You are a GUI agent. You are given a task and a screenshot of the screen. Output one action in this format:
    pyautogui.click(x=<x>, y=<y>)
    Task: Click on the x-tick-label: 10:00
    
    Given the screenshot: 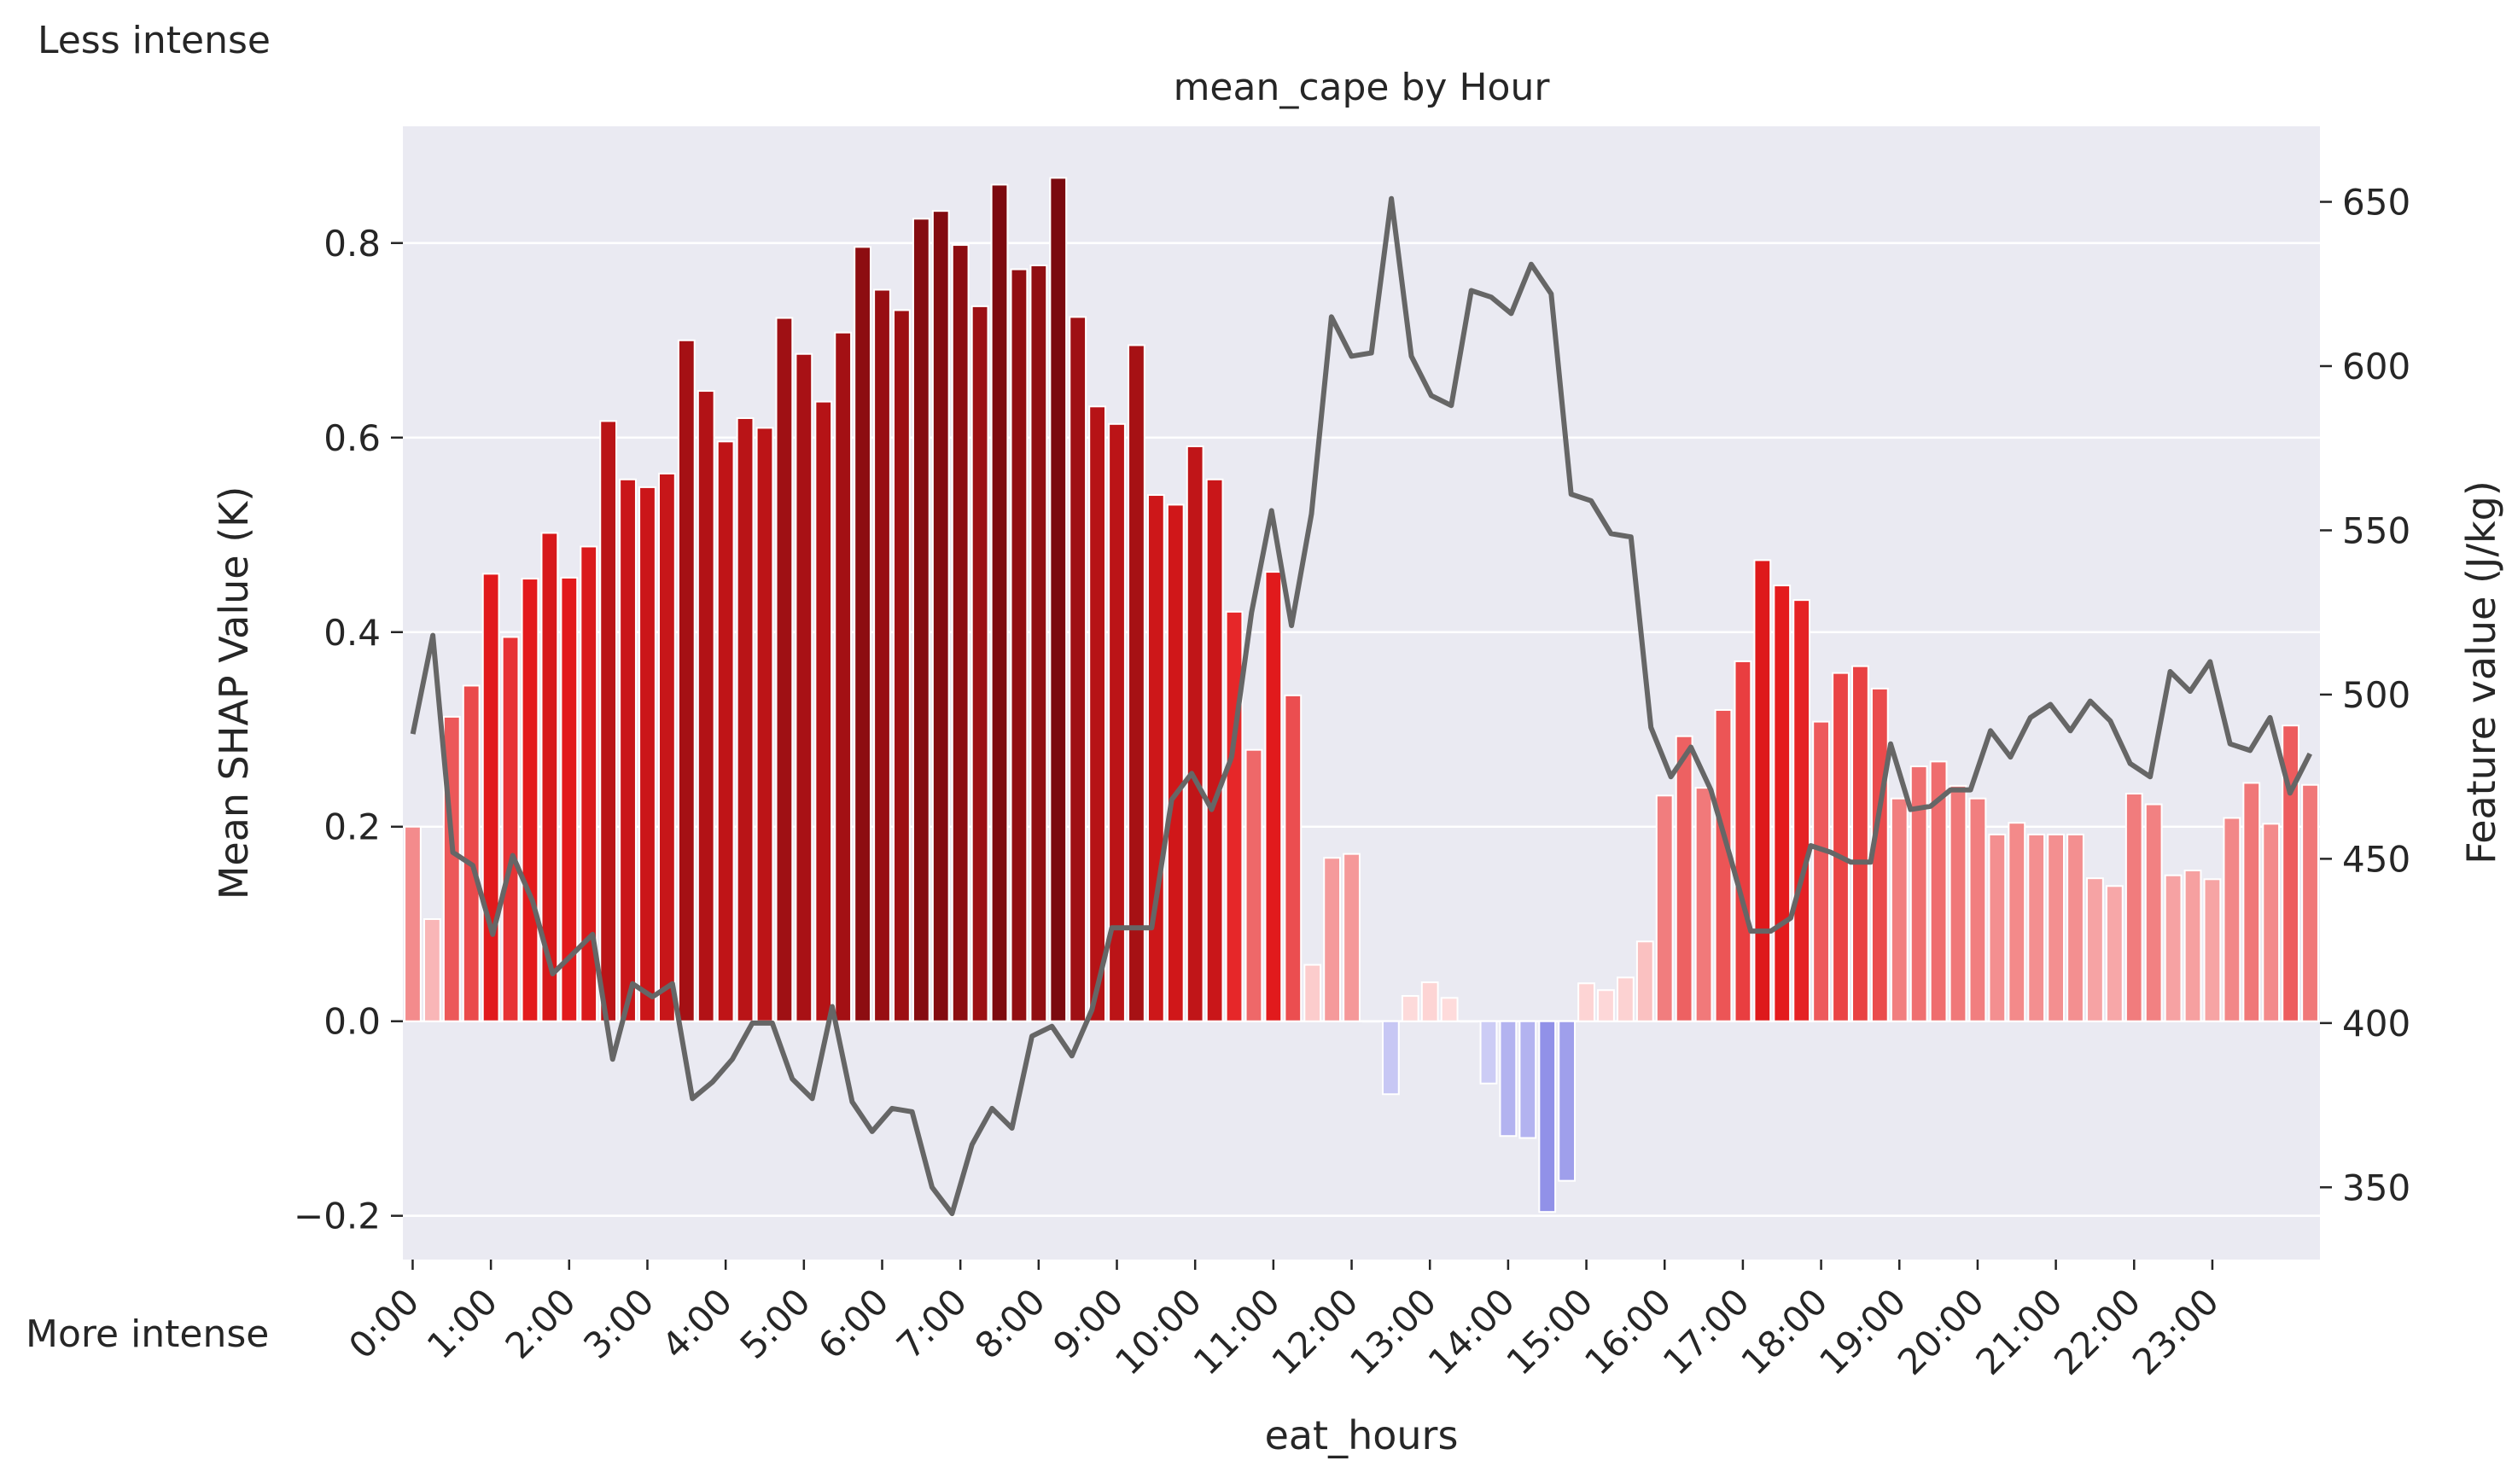 What is the action you would take?
    pyautogui.click(x=1158, y=1331)
    